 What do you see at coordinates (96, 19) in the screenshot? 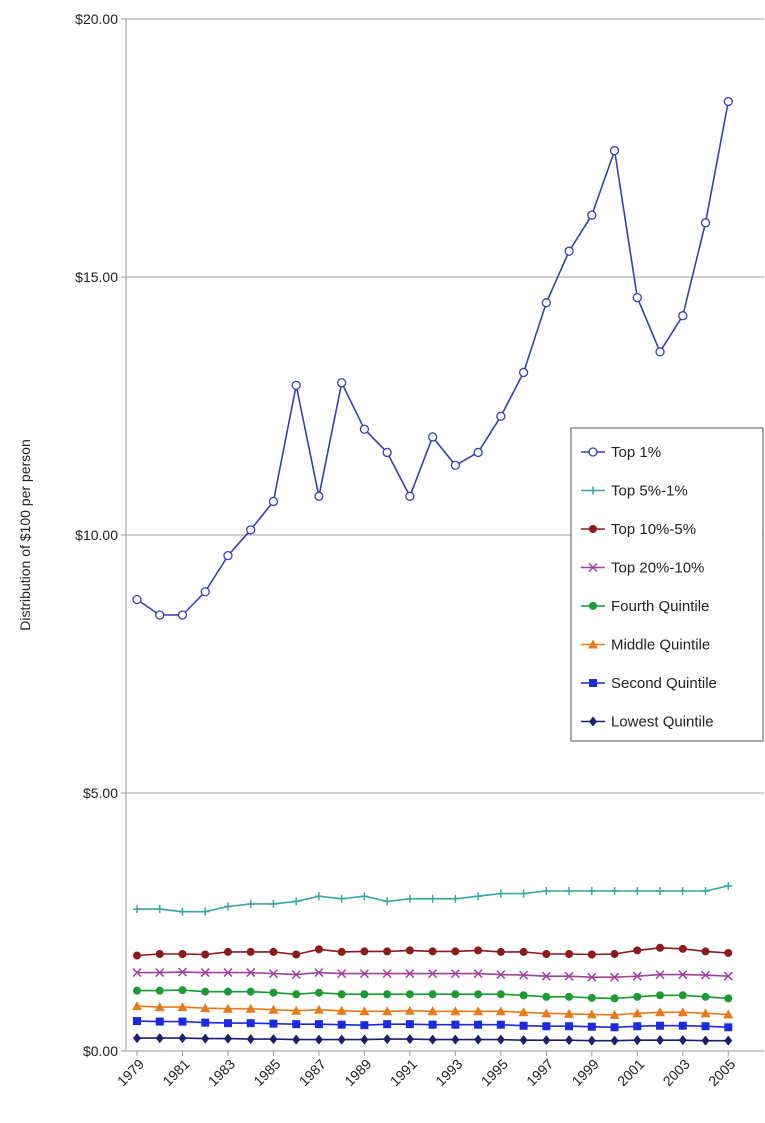
I see `y-tick-label: $20.00` at bounding box center [96, 19].